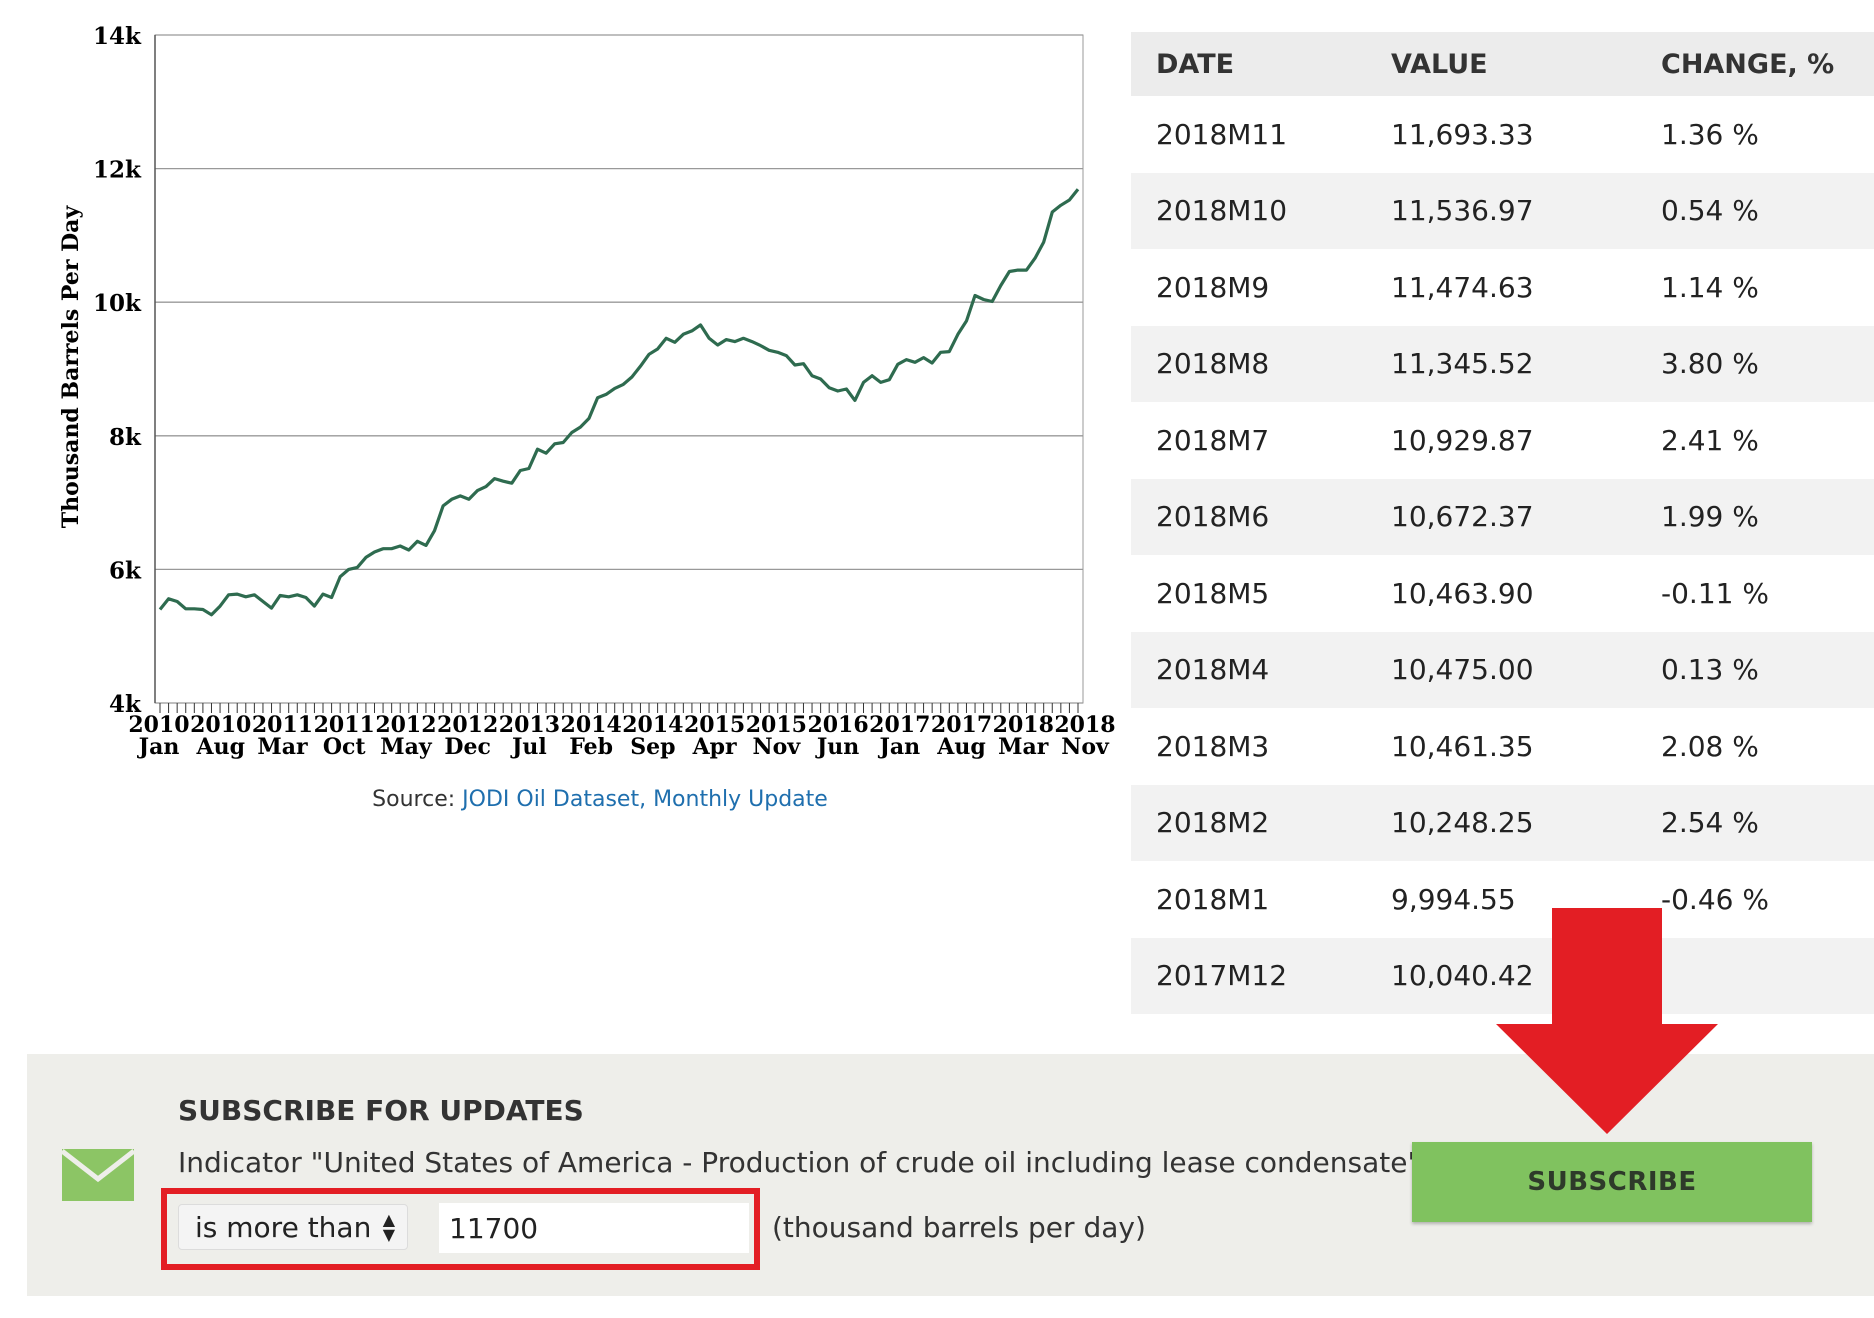  Describe the element at coordinates (1462, 670) in the screenshot. I see `cell-value: 10,475.00` at that location.